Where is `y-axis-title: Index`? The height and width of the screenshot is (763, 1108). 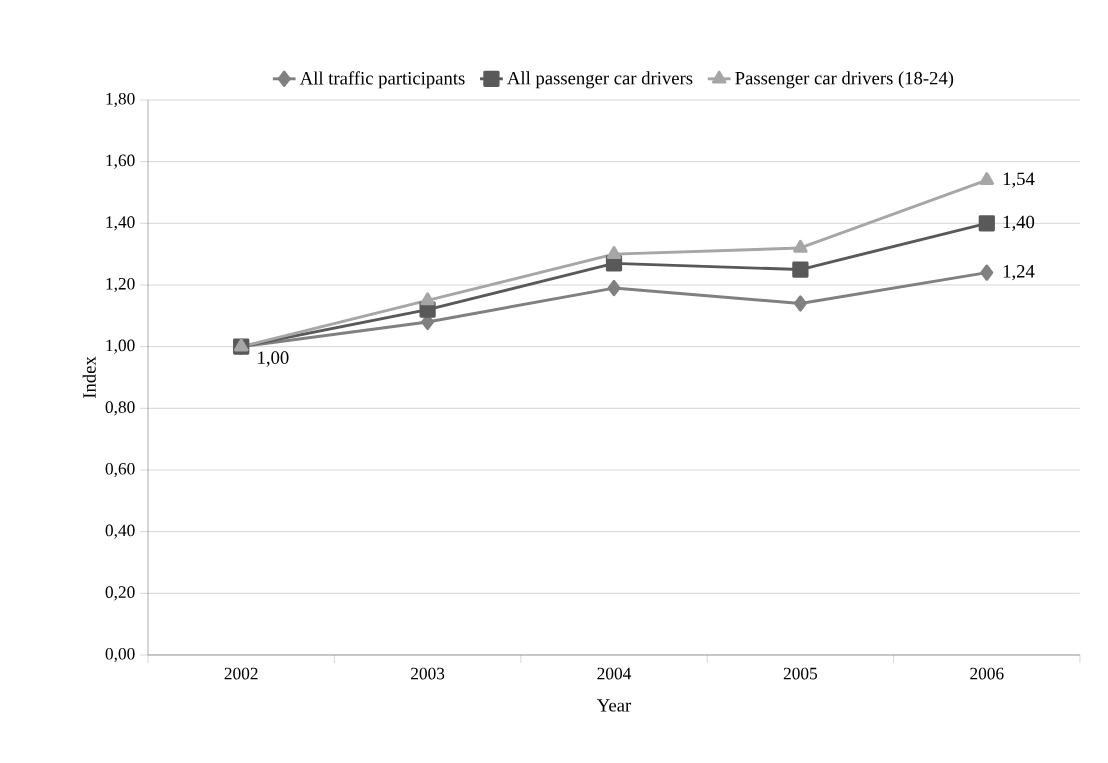 y-axis-title: Index is located at coordinates (89, 377).